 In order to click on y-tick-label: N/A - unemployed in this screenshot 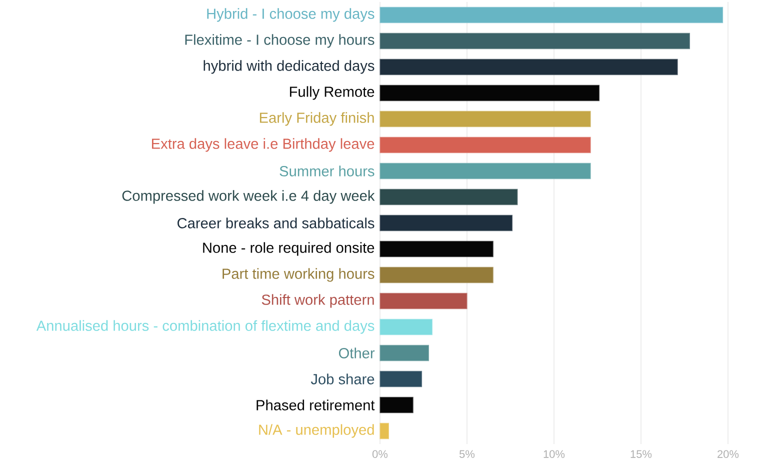, I will do `click(316, 431)`.